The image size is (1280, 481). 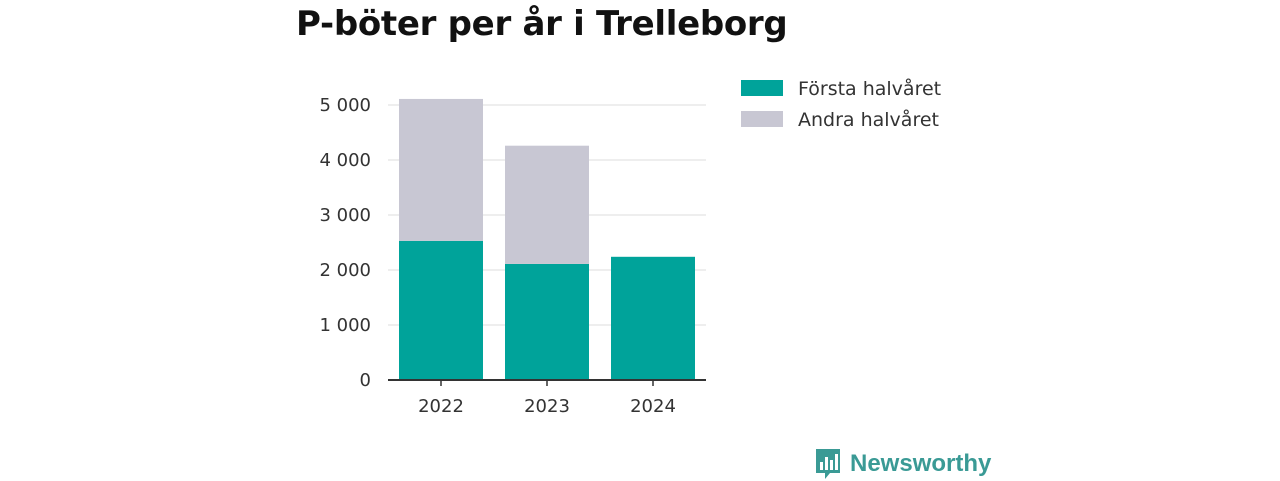 I want to click on y-tick-label: 0, so click(x=365, y=380).